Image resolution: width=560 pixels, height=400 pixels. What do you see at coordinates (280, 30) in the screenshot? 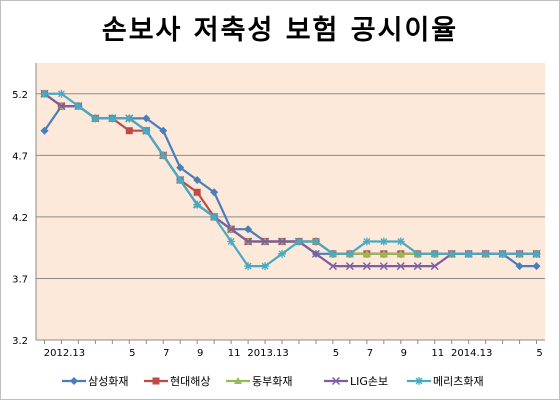
I see `chart-title: 손보사 저축성 보험 공시이율` at bounding box center [280, 30].